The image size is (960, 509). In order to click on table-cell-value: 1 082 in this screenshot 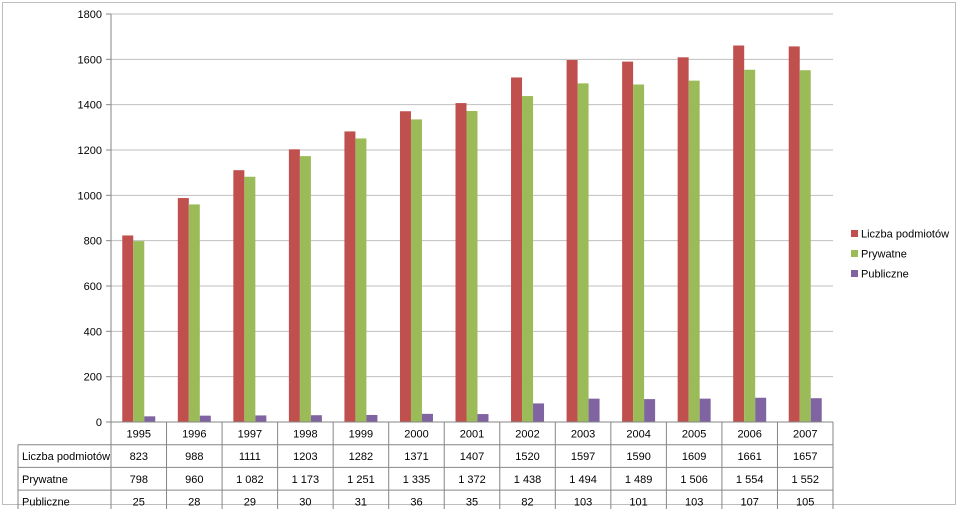, I will do `click(250, 480)`.